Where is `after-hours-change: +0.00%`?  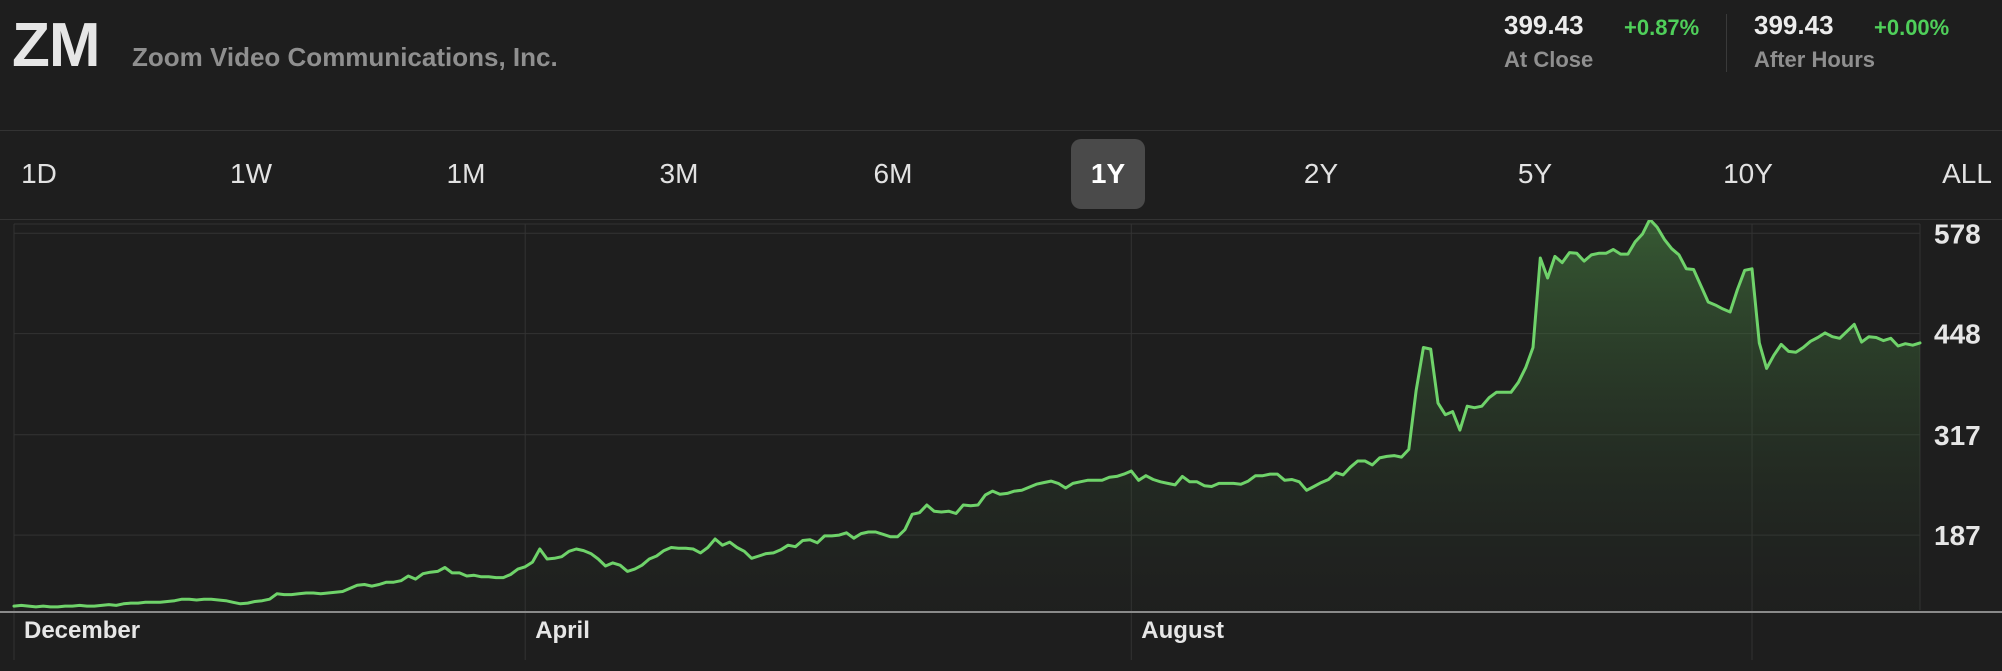
after-hours-change: +0.00% is located at coordinates (1912, 27).